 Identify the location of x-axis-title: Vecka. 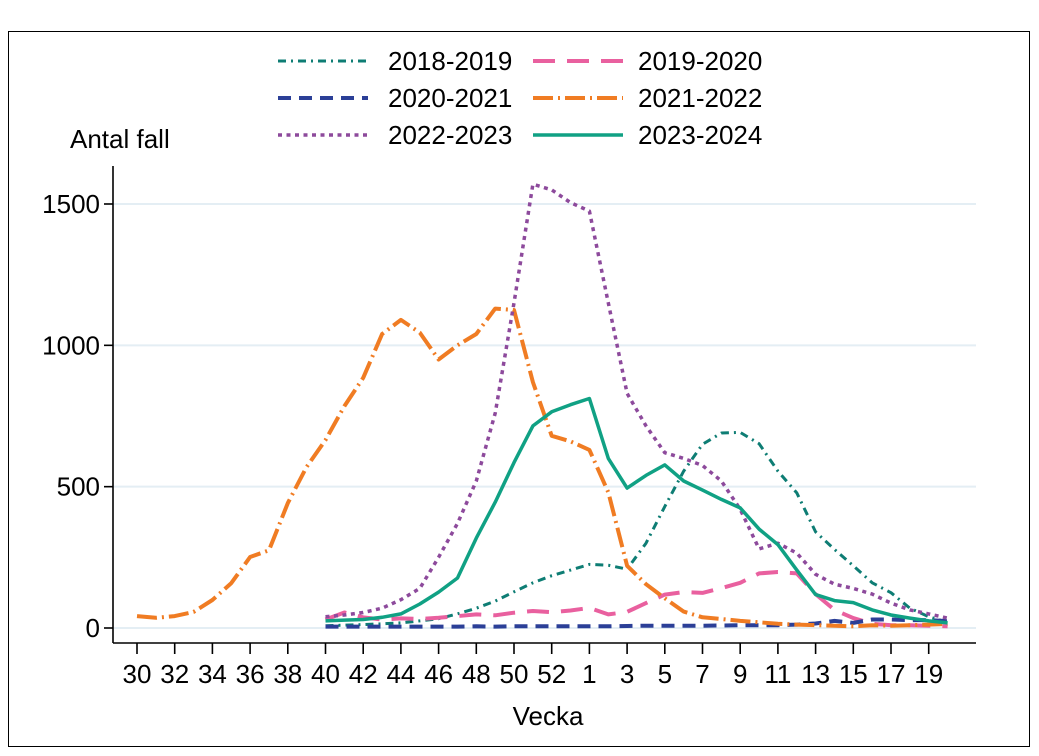
(548, 716).